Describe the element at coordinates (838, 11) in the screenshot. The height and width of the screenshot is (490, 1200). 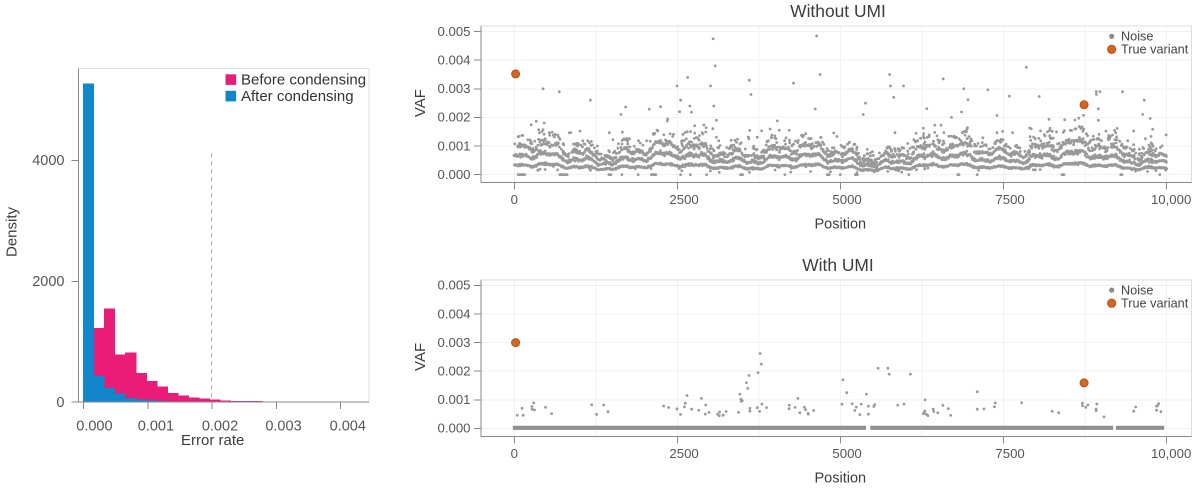
I see `svg-text: Without UMI` at that location.